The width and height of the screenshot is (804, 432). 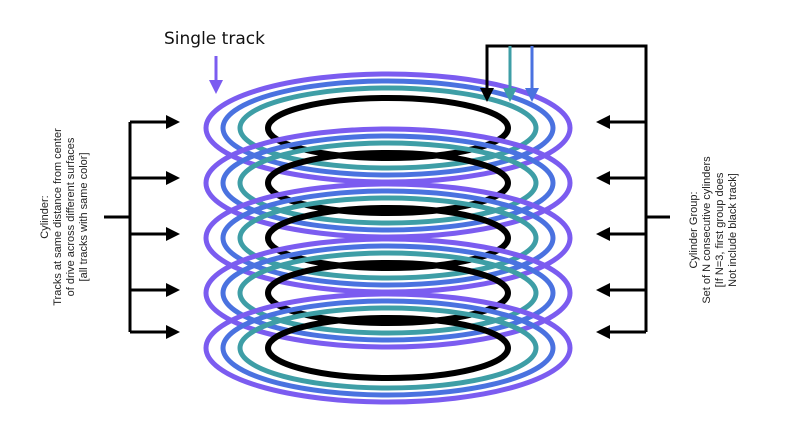 I want to click on cylinder-group-line-3: [If N=3, first group does, so click(x=720, y=229).